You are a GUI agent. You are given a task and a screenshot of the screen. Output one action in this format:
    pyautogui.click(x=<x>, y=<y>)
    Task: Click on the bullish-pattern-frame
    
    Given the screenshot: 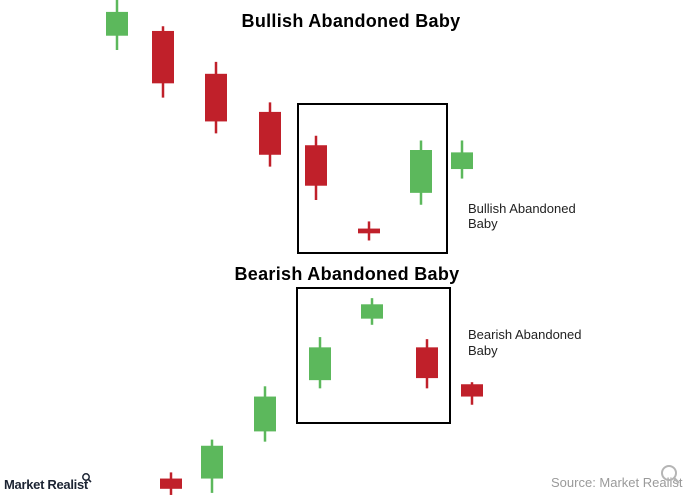 What is the action you would take?
    pyautogui.click(x=372, y=178)
    